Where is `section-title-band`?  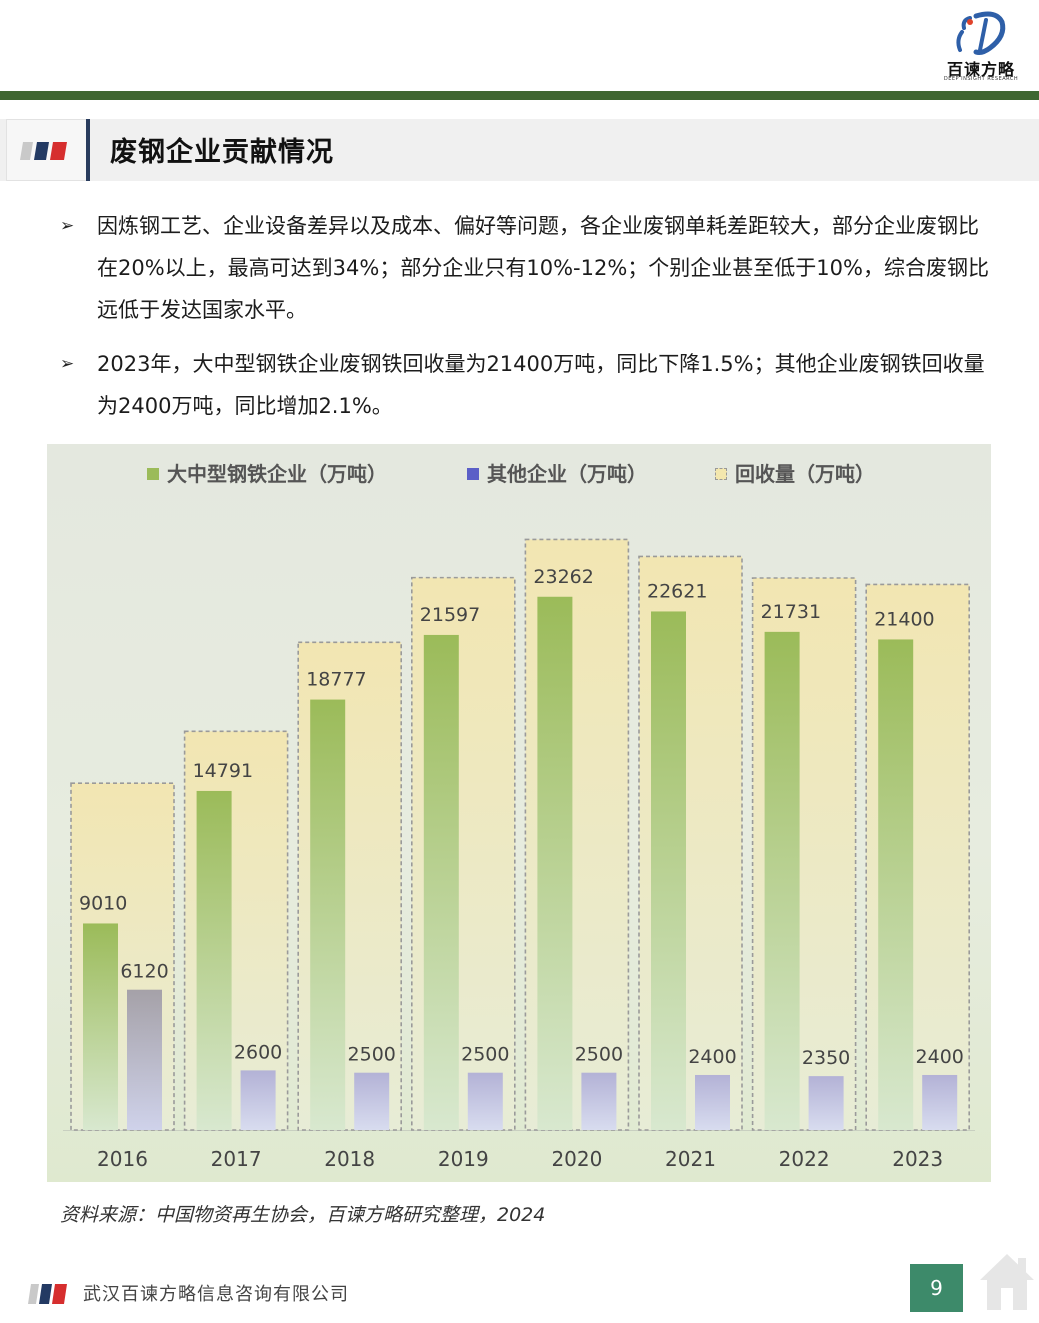 section-title-band is located at coordinates (519, 150).